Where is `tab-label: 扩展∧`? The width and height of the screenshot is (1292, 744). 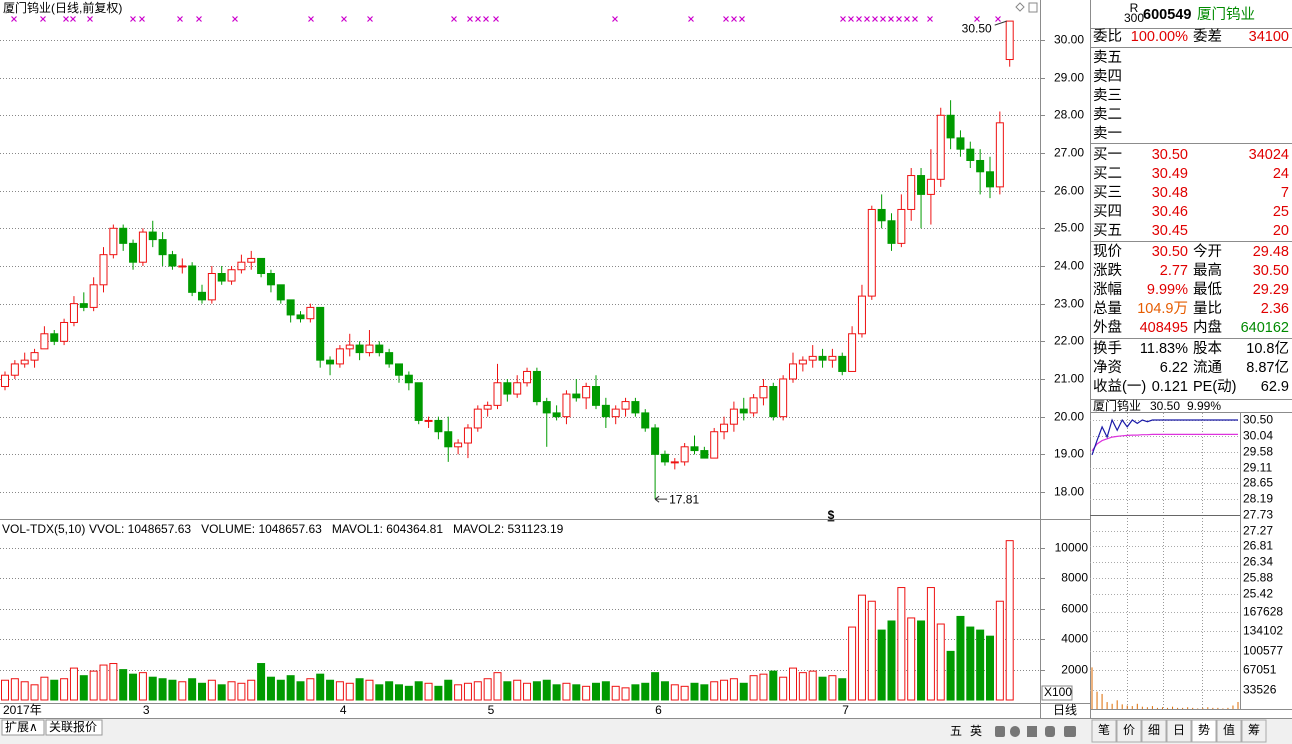
tab-label: 扩展∧ is located at coordinates (21, 727).